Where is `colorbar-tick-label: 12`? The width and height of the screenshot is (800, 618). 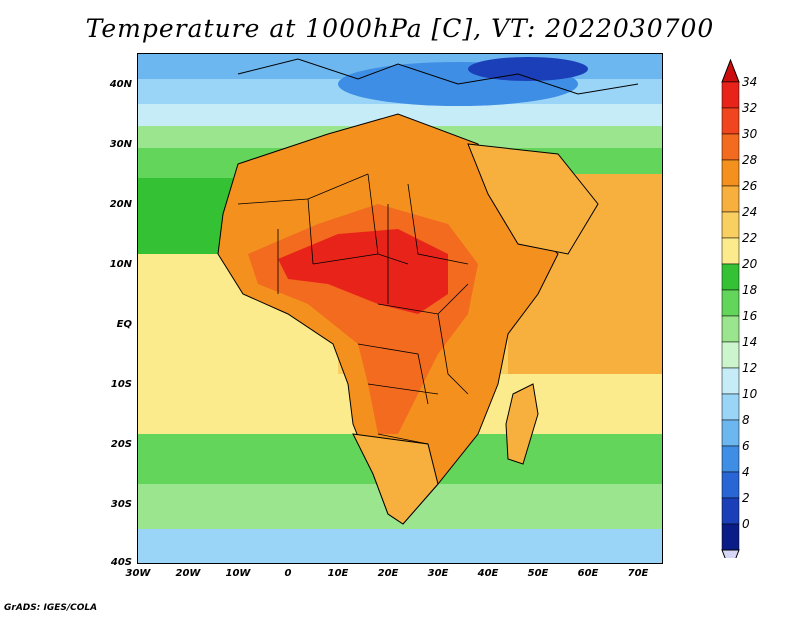
colorbar-tick-label: 12 is located at coordinates (750, 368).